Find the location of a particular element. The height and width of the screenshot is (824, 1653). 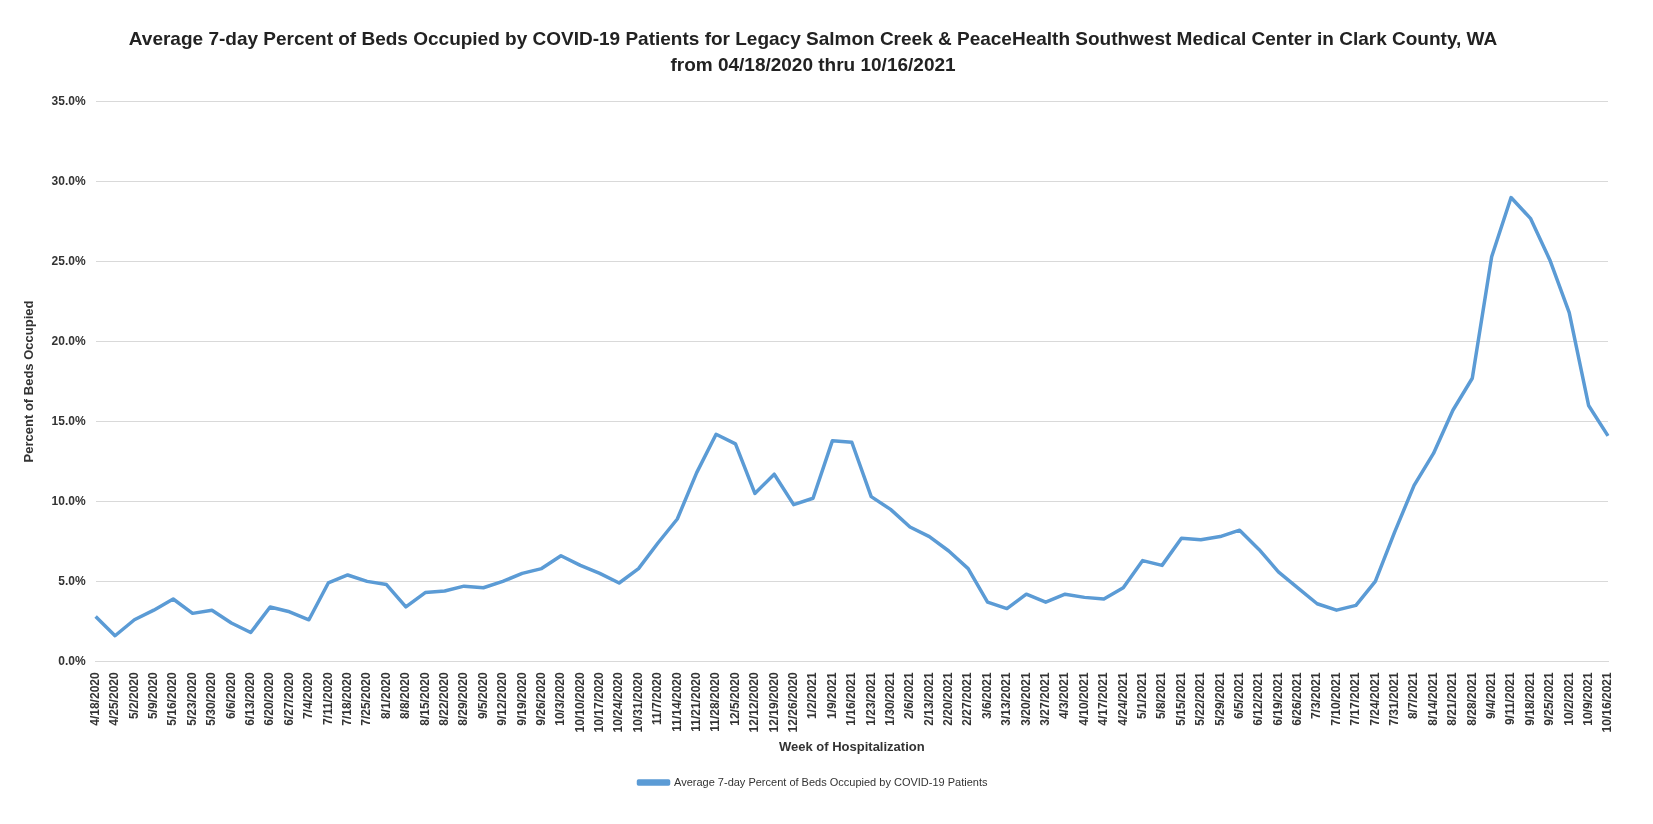

x-tick-label: 5/29/2021 is located at coordinates (1219, 699).